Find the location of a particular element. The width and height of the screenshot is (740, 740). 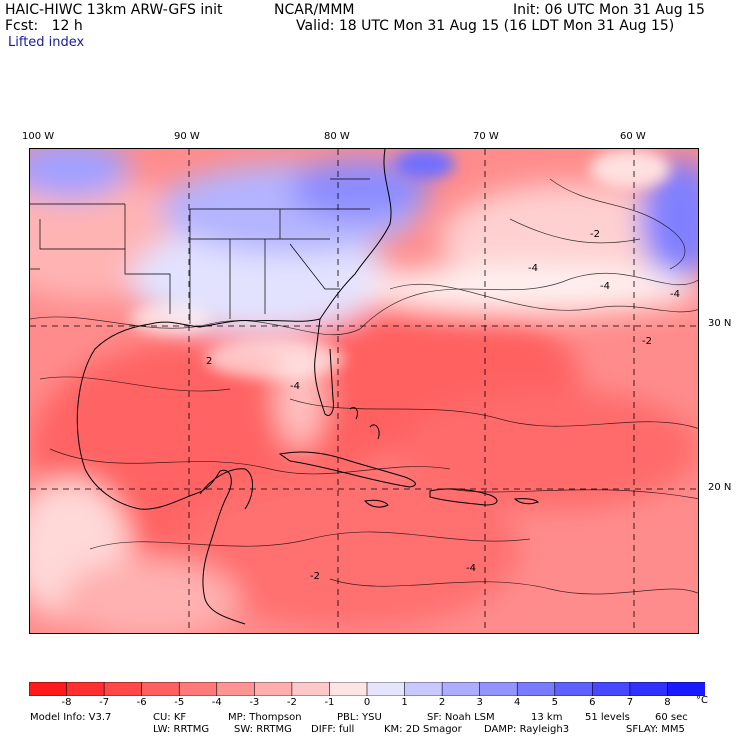

colorbar-tick-label: 0 is located at coordinates (367, 702).